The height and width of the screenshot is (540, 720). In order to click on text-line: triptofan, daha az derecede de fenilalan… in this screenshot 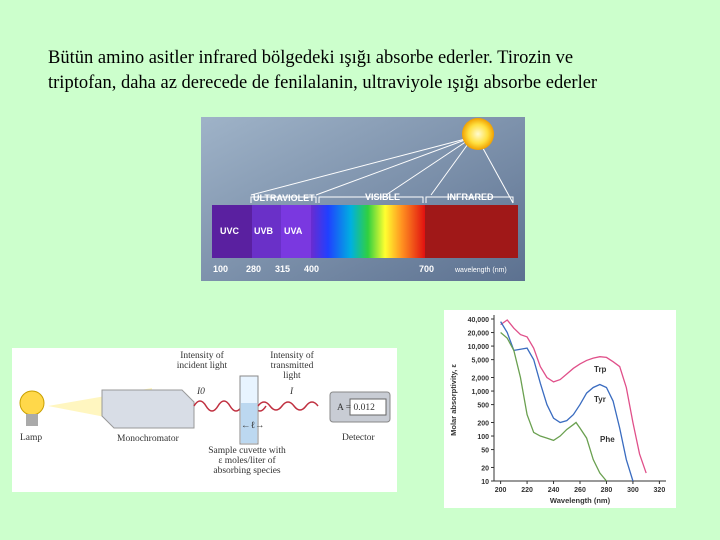, I will do `click(323, 83)`.